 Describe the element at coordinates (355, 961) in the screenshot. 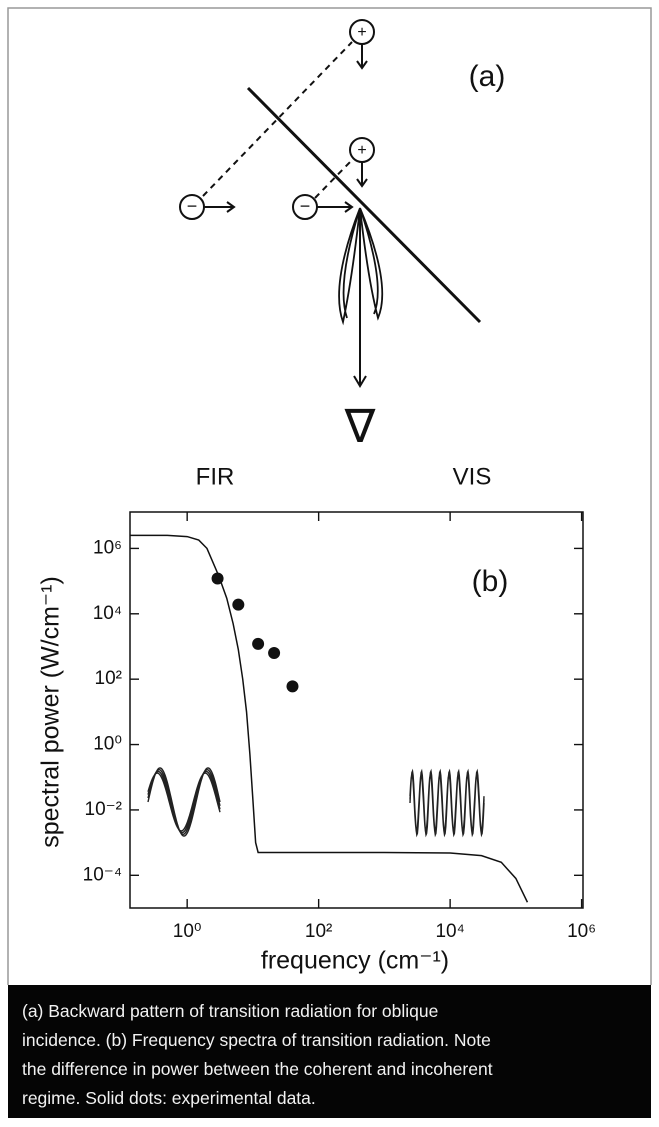

I see `x-axis-title: frequency (cm⁻¹)` at that location.